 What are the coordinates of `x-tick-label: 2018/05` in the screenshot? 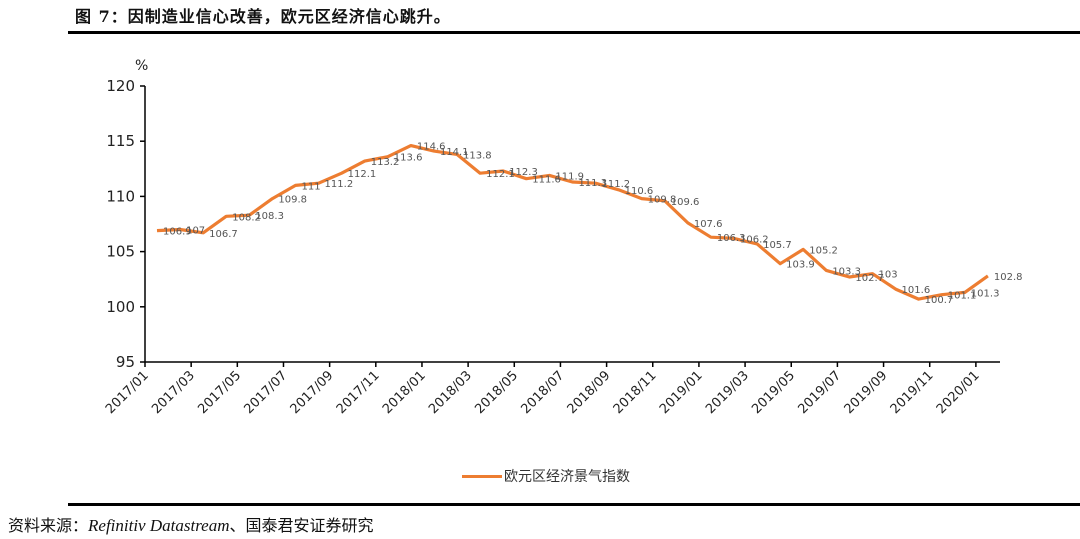 It's located at (496, 392).